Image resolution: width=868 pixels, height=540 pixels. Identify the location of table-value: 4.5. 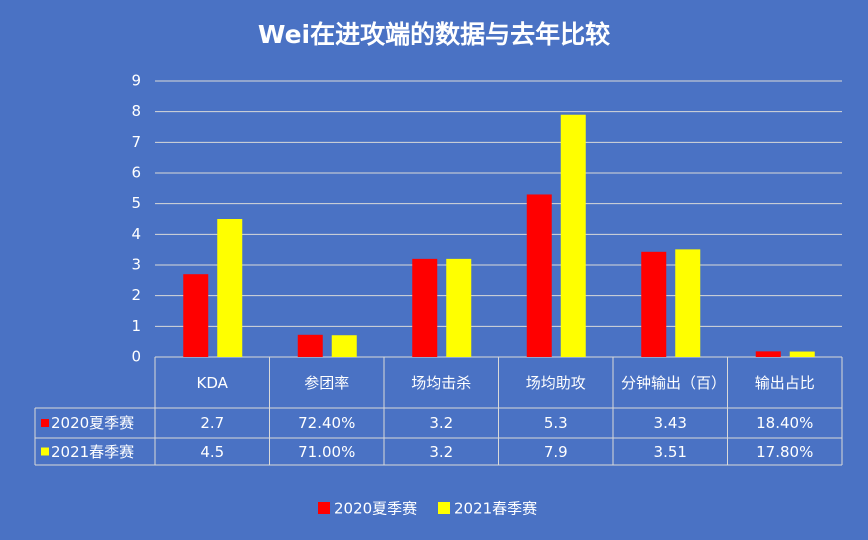
(212, 451).